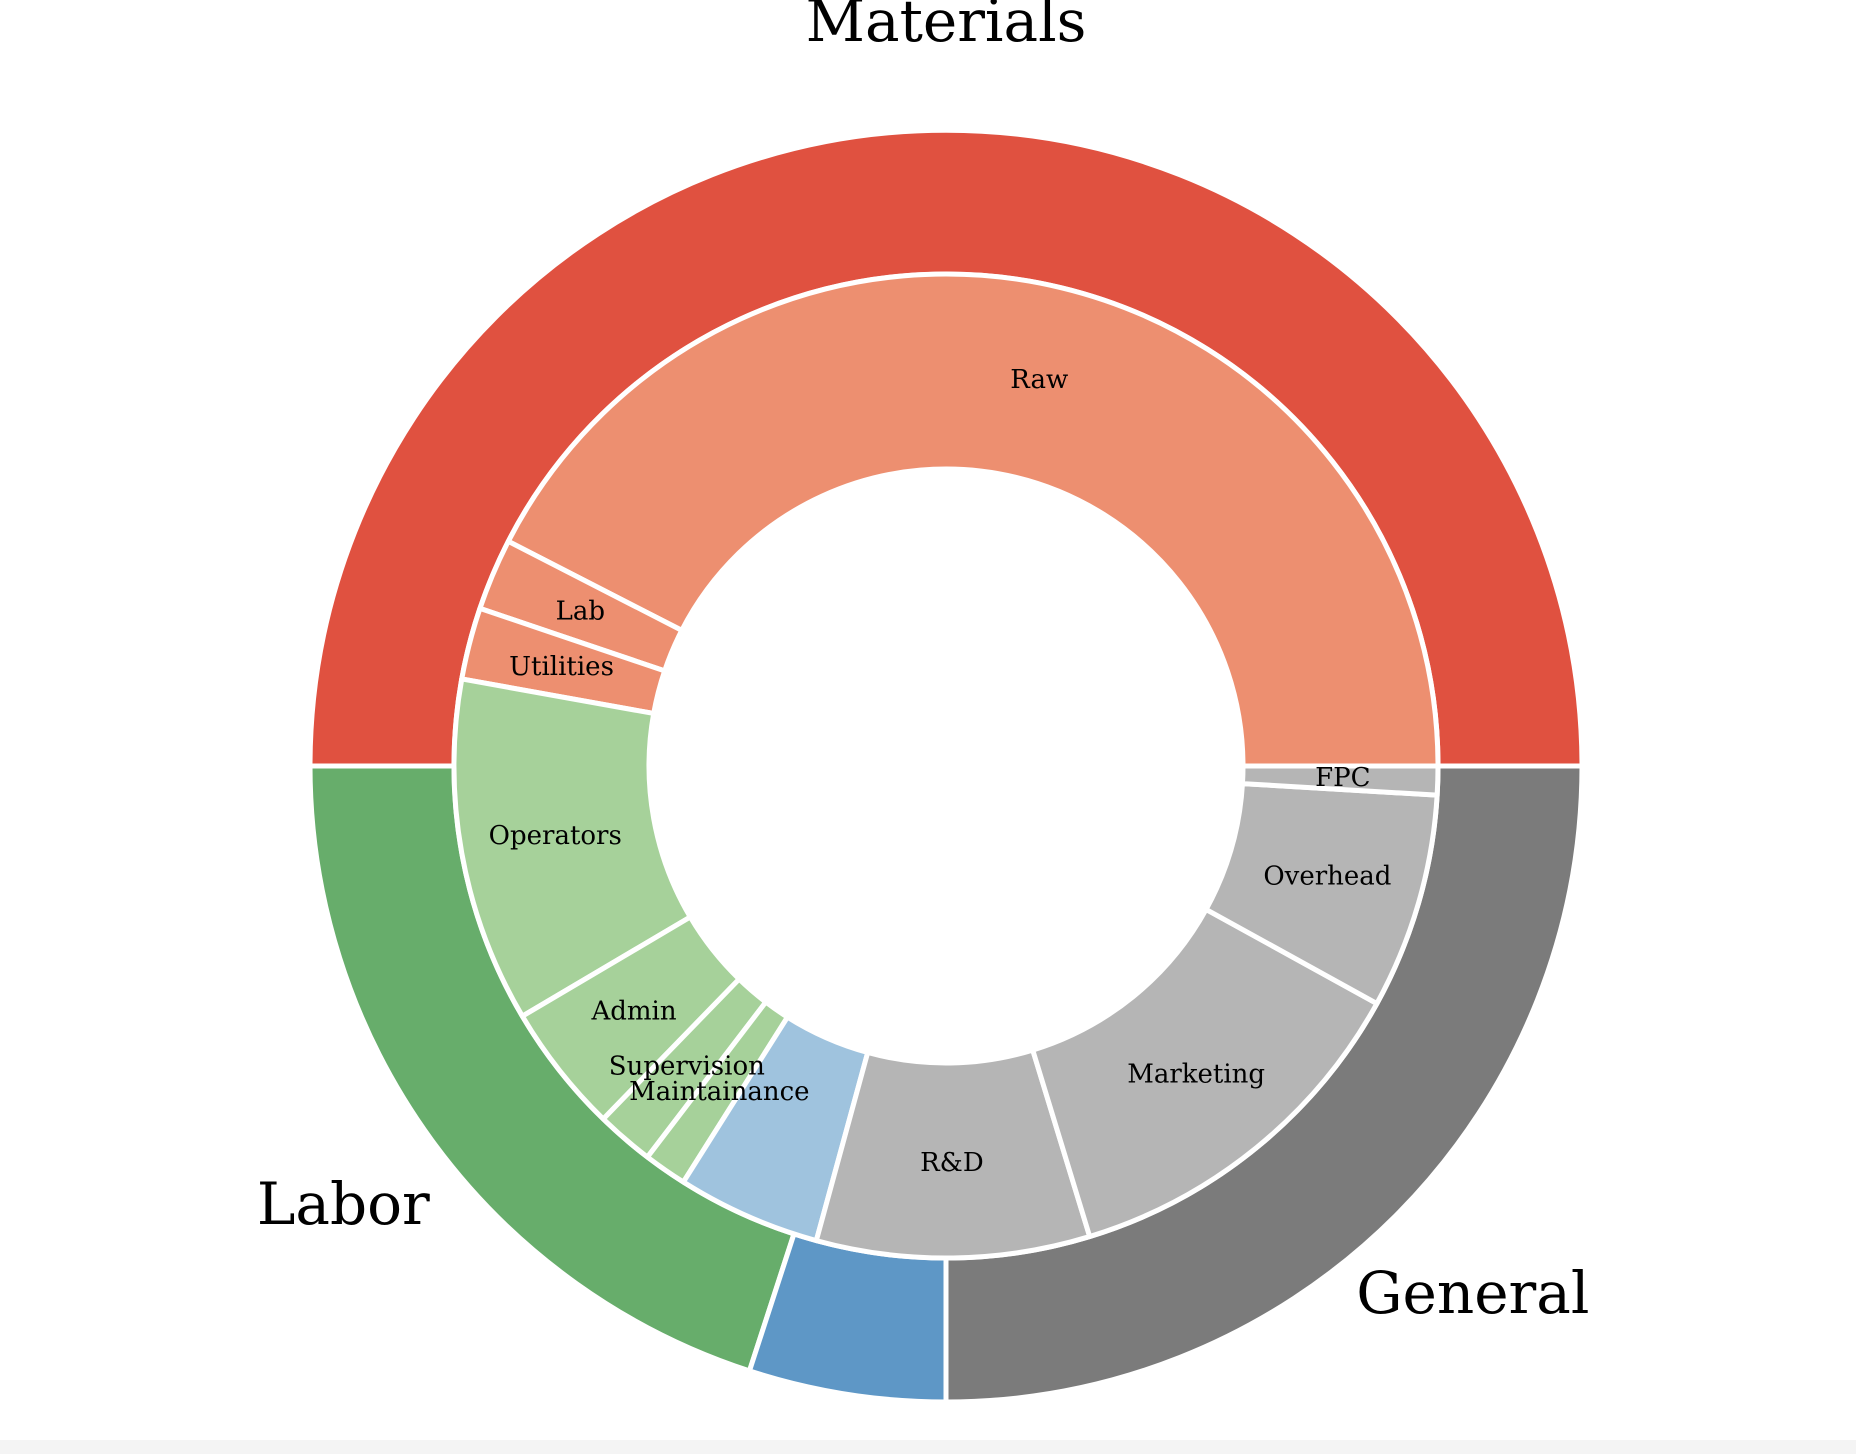  What do you see at coordinates (555, 836) in the screenshot?
I see `inner-label-operators: Operators` at bounding box center [555, 836].